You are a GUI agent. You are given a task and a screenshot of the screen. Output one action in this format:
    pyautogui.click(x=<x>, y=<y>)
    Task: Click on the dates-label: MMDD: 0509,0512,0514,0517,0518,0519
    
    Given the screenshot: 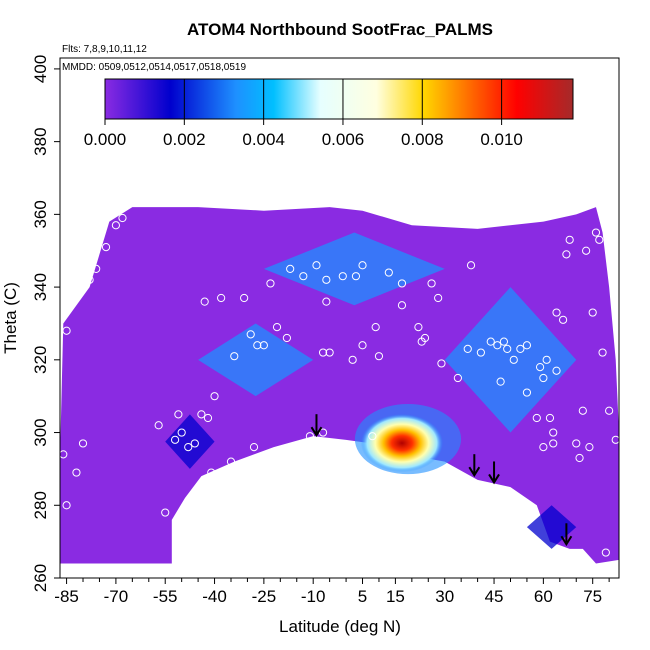 What is the action you would take?
    pyautogui.click(x=154, y=67)
    